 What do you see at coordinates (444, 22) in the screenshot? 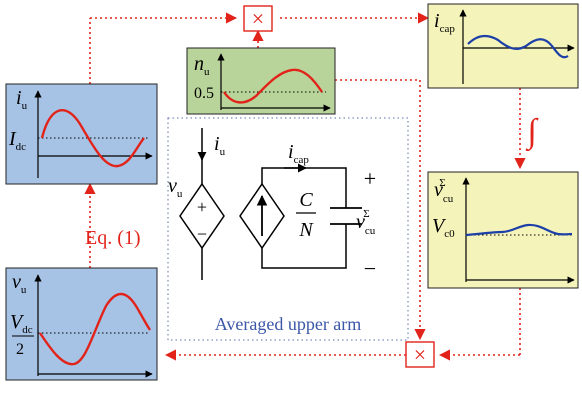
I see `panel-icap-label: icap` at bounding box center [444, 22].